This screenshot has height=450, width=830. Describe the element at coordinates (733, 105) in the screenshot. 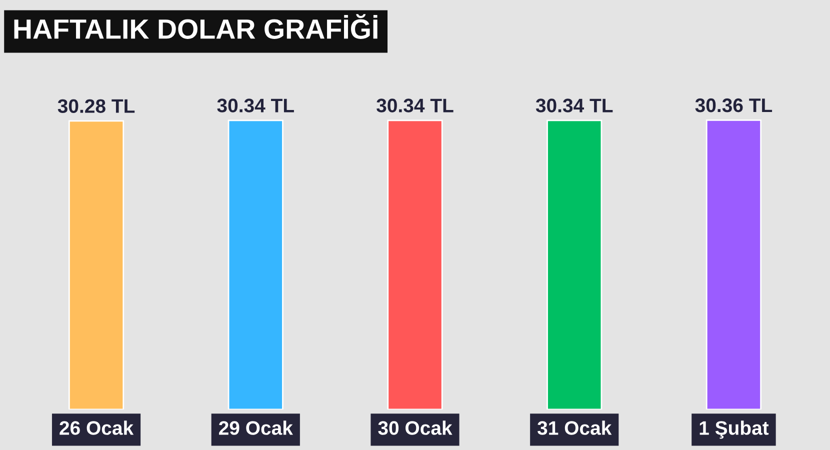

I see `data-label: 30.36 TL` at that location.